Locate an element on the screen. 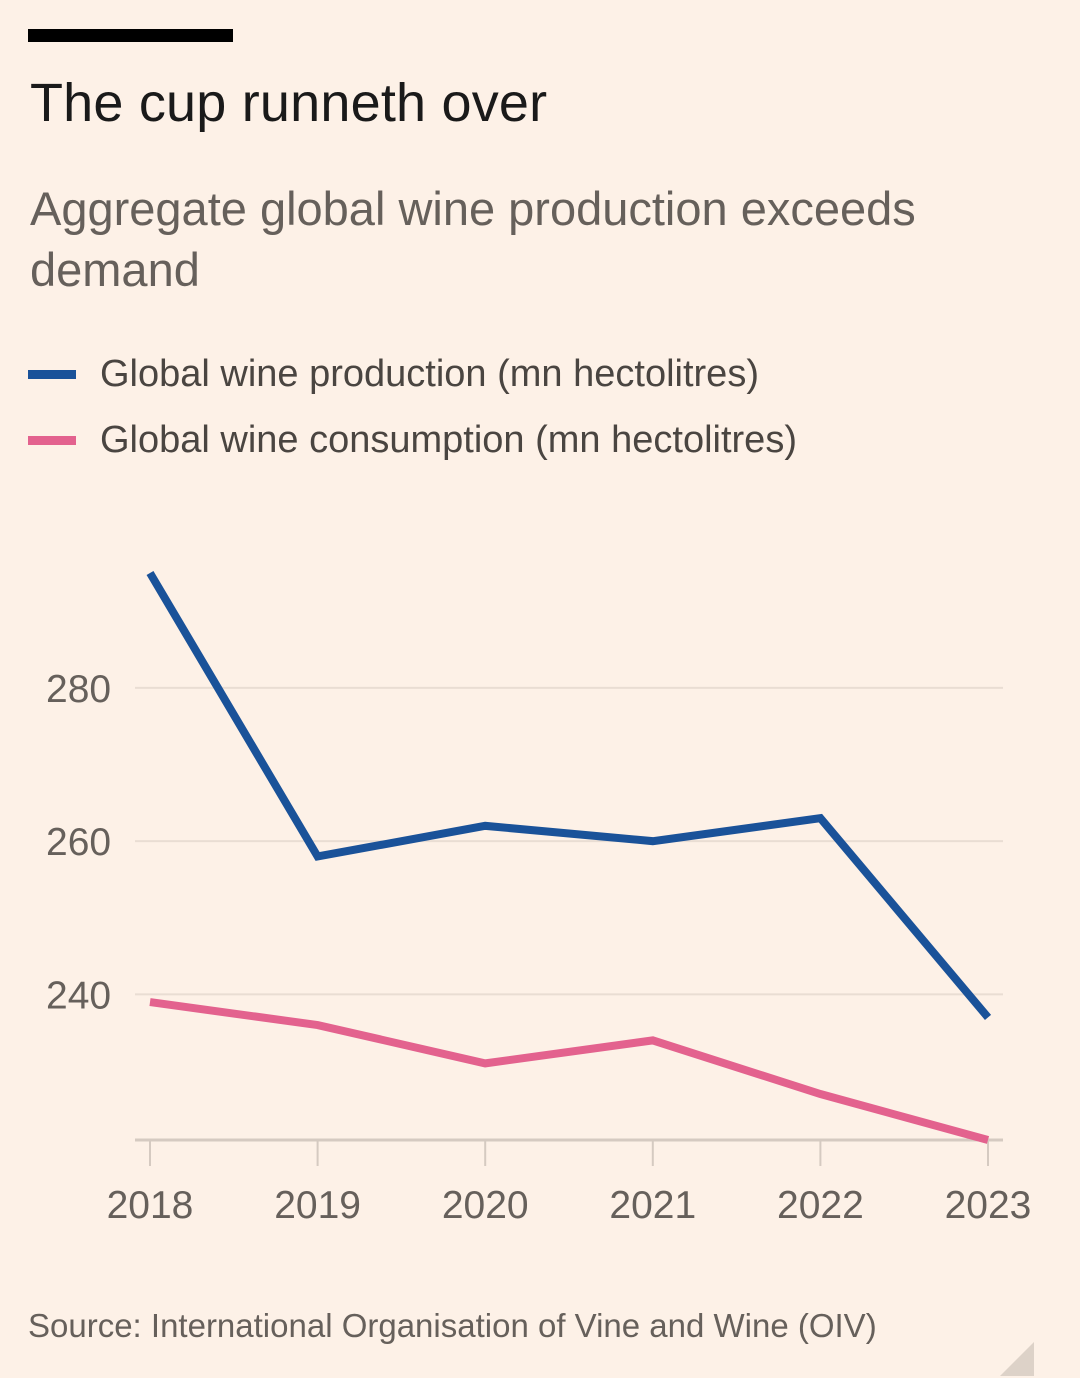 The width and height of the screenshot is (1080, 1378). legend-label-consumption: Global wine consumption (mn hectolitres) is located at coordinates (448, 439).